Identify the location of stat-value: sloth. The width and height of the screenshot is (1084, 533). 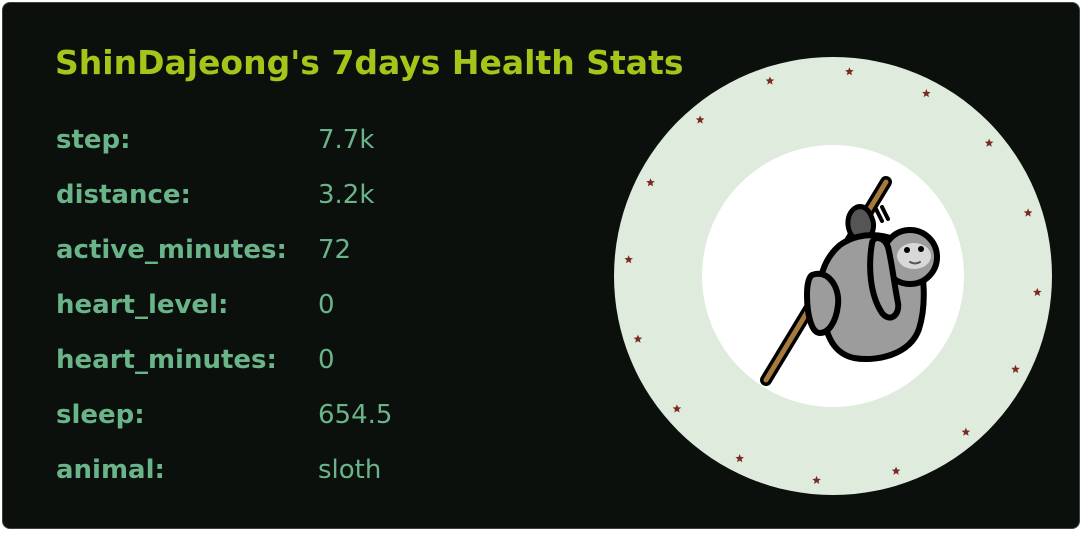
(350, 470).